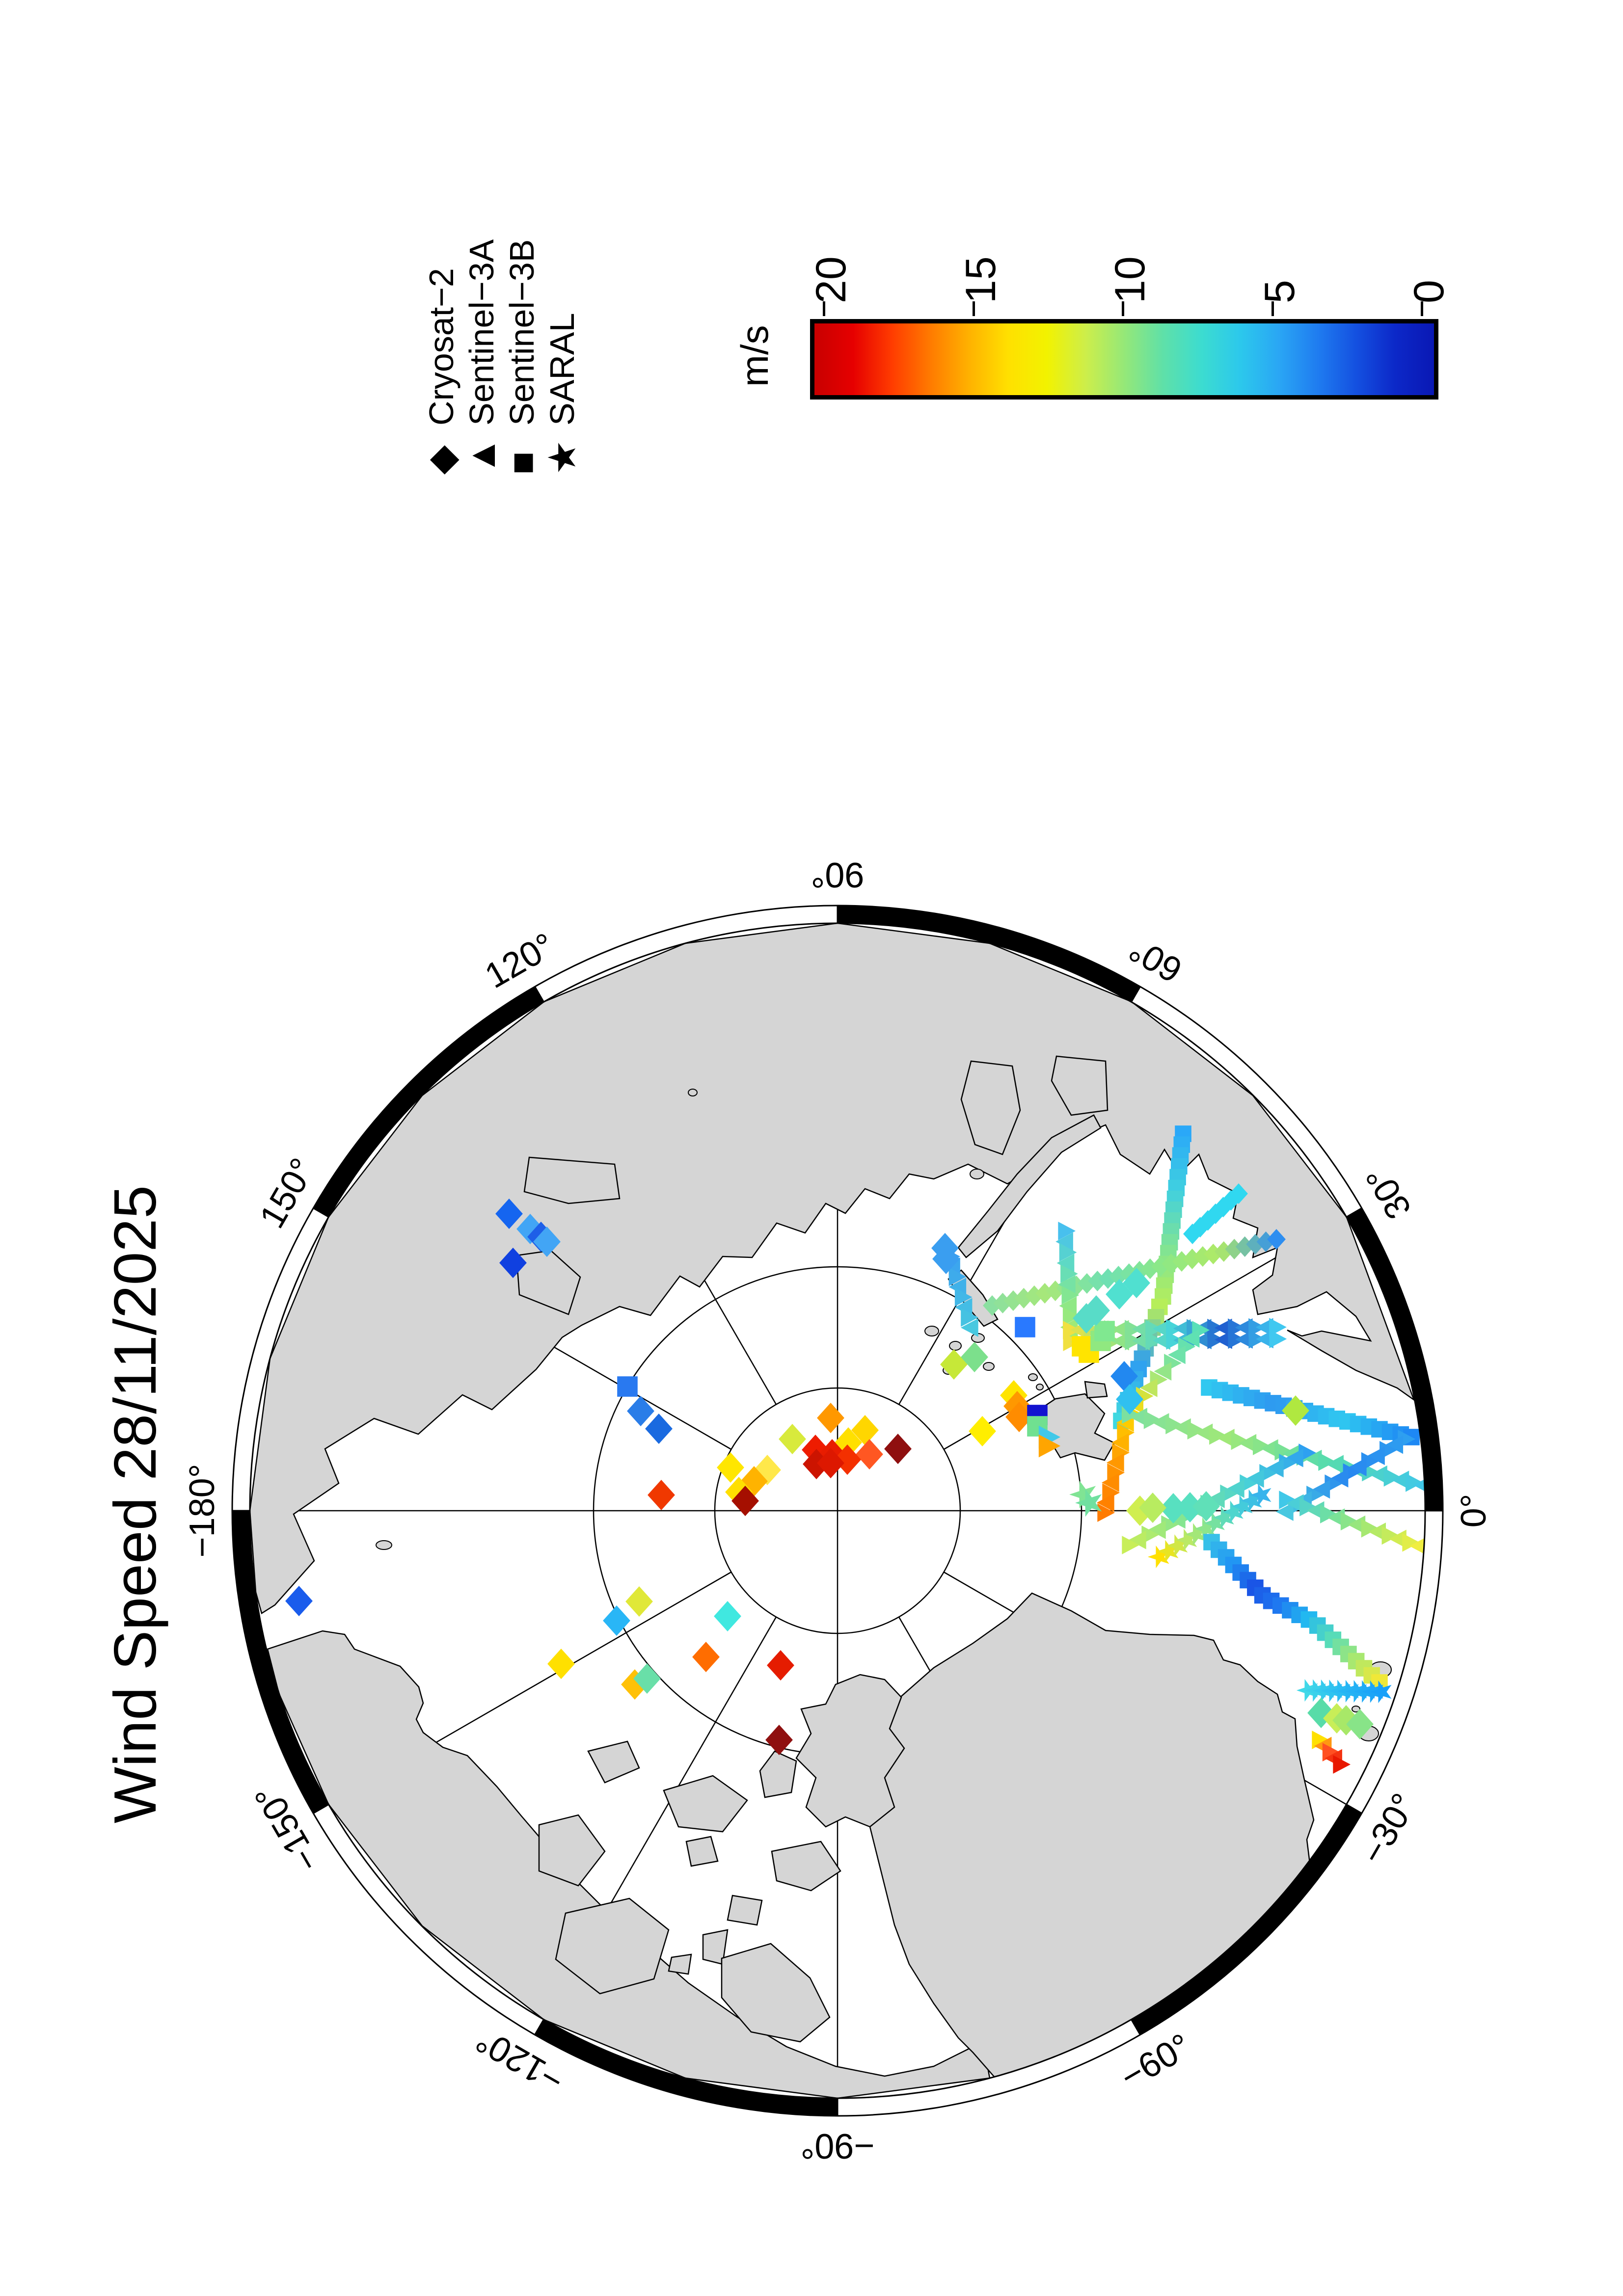  I want to click on diamond-icon: ◆, so click(441, 460).